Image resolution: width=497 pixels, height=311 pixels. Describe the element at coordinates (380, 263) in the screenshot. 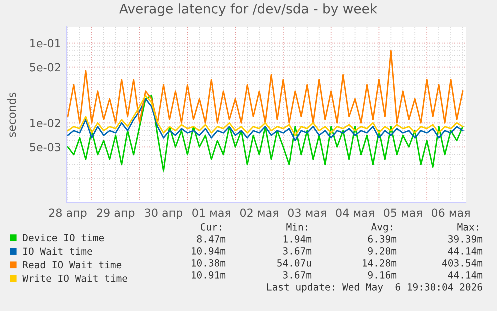

I see `text: 14.28m` at that location.